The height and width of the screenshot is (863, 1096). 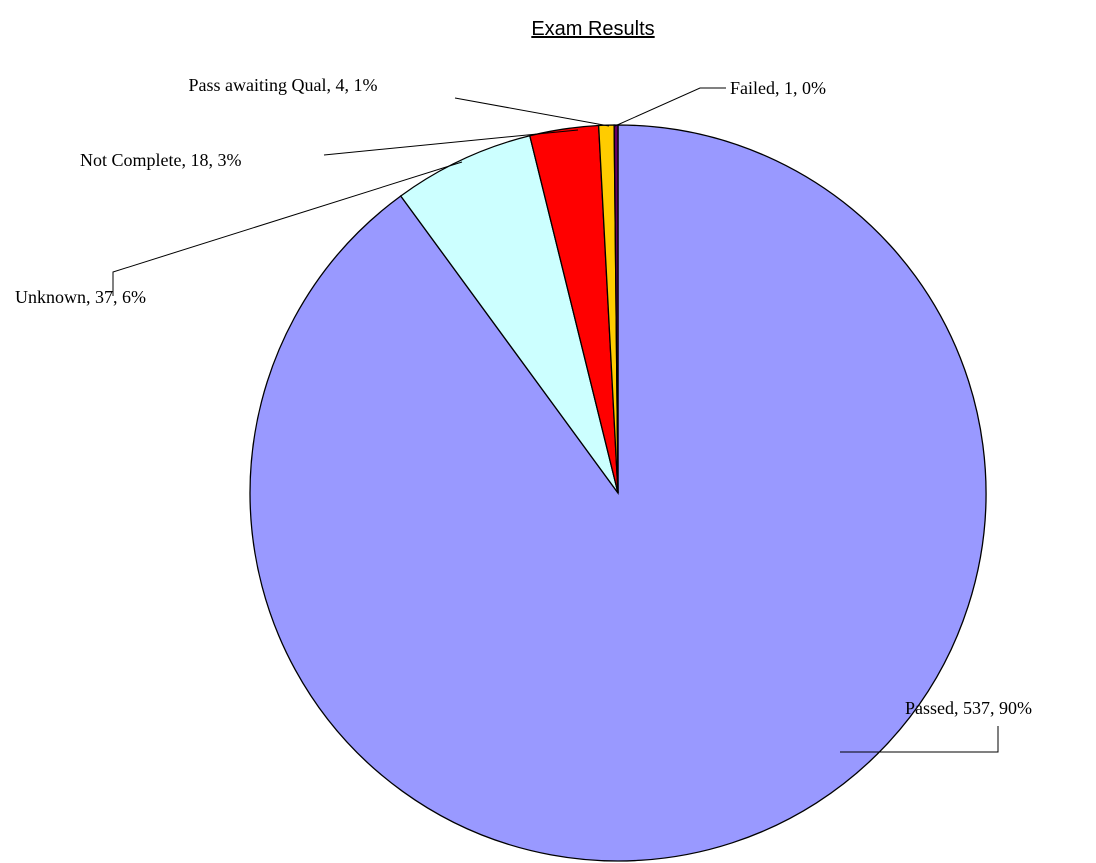 What do you see at coordinates (283, 85) in the screenshot?
I see `data-label: Pass awaiting Qual, 4, 1%` at bounding box center [283, 85].